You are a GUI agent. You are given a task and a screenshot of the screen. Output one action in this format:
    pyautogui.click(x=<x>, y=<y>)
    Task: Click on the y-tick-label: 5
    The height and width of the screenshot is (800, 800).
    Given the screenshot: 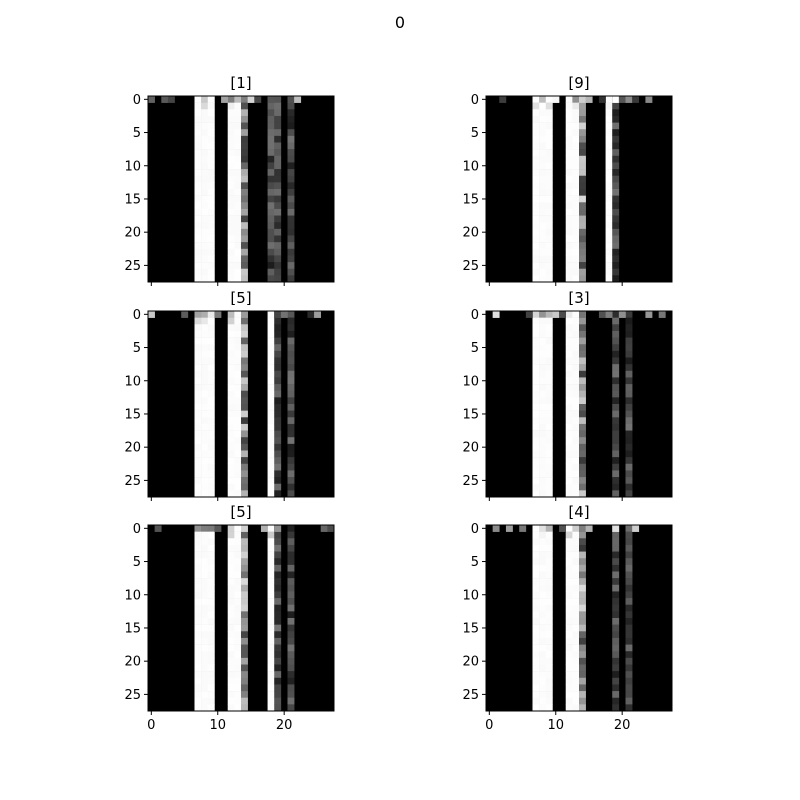 What is the action you would take?
    pyautogui.click(x=137, y=133)
    